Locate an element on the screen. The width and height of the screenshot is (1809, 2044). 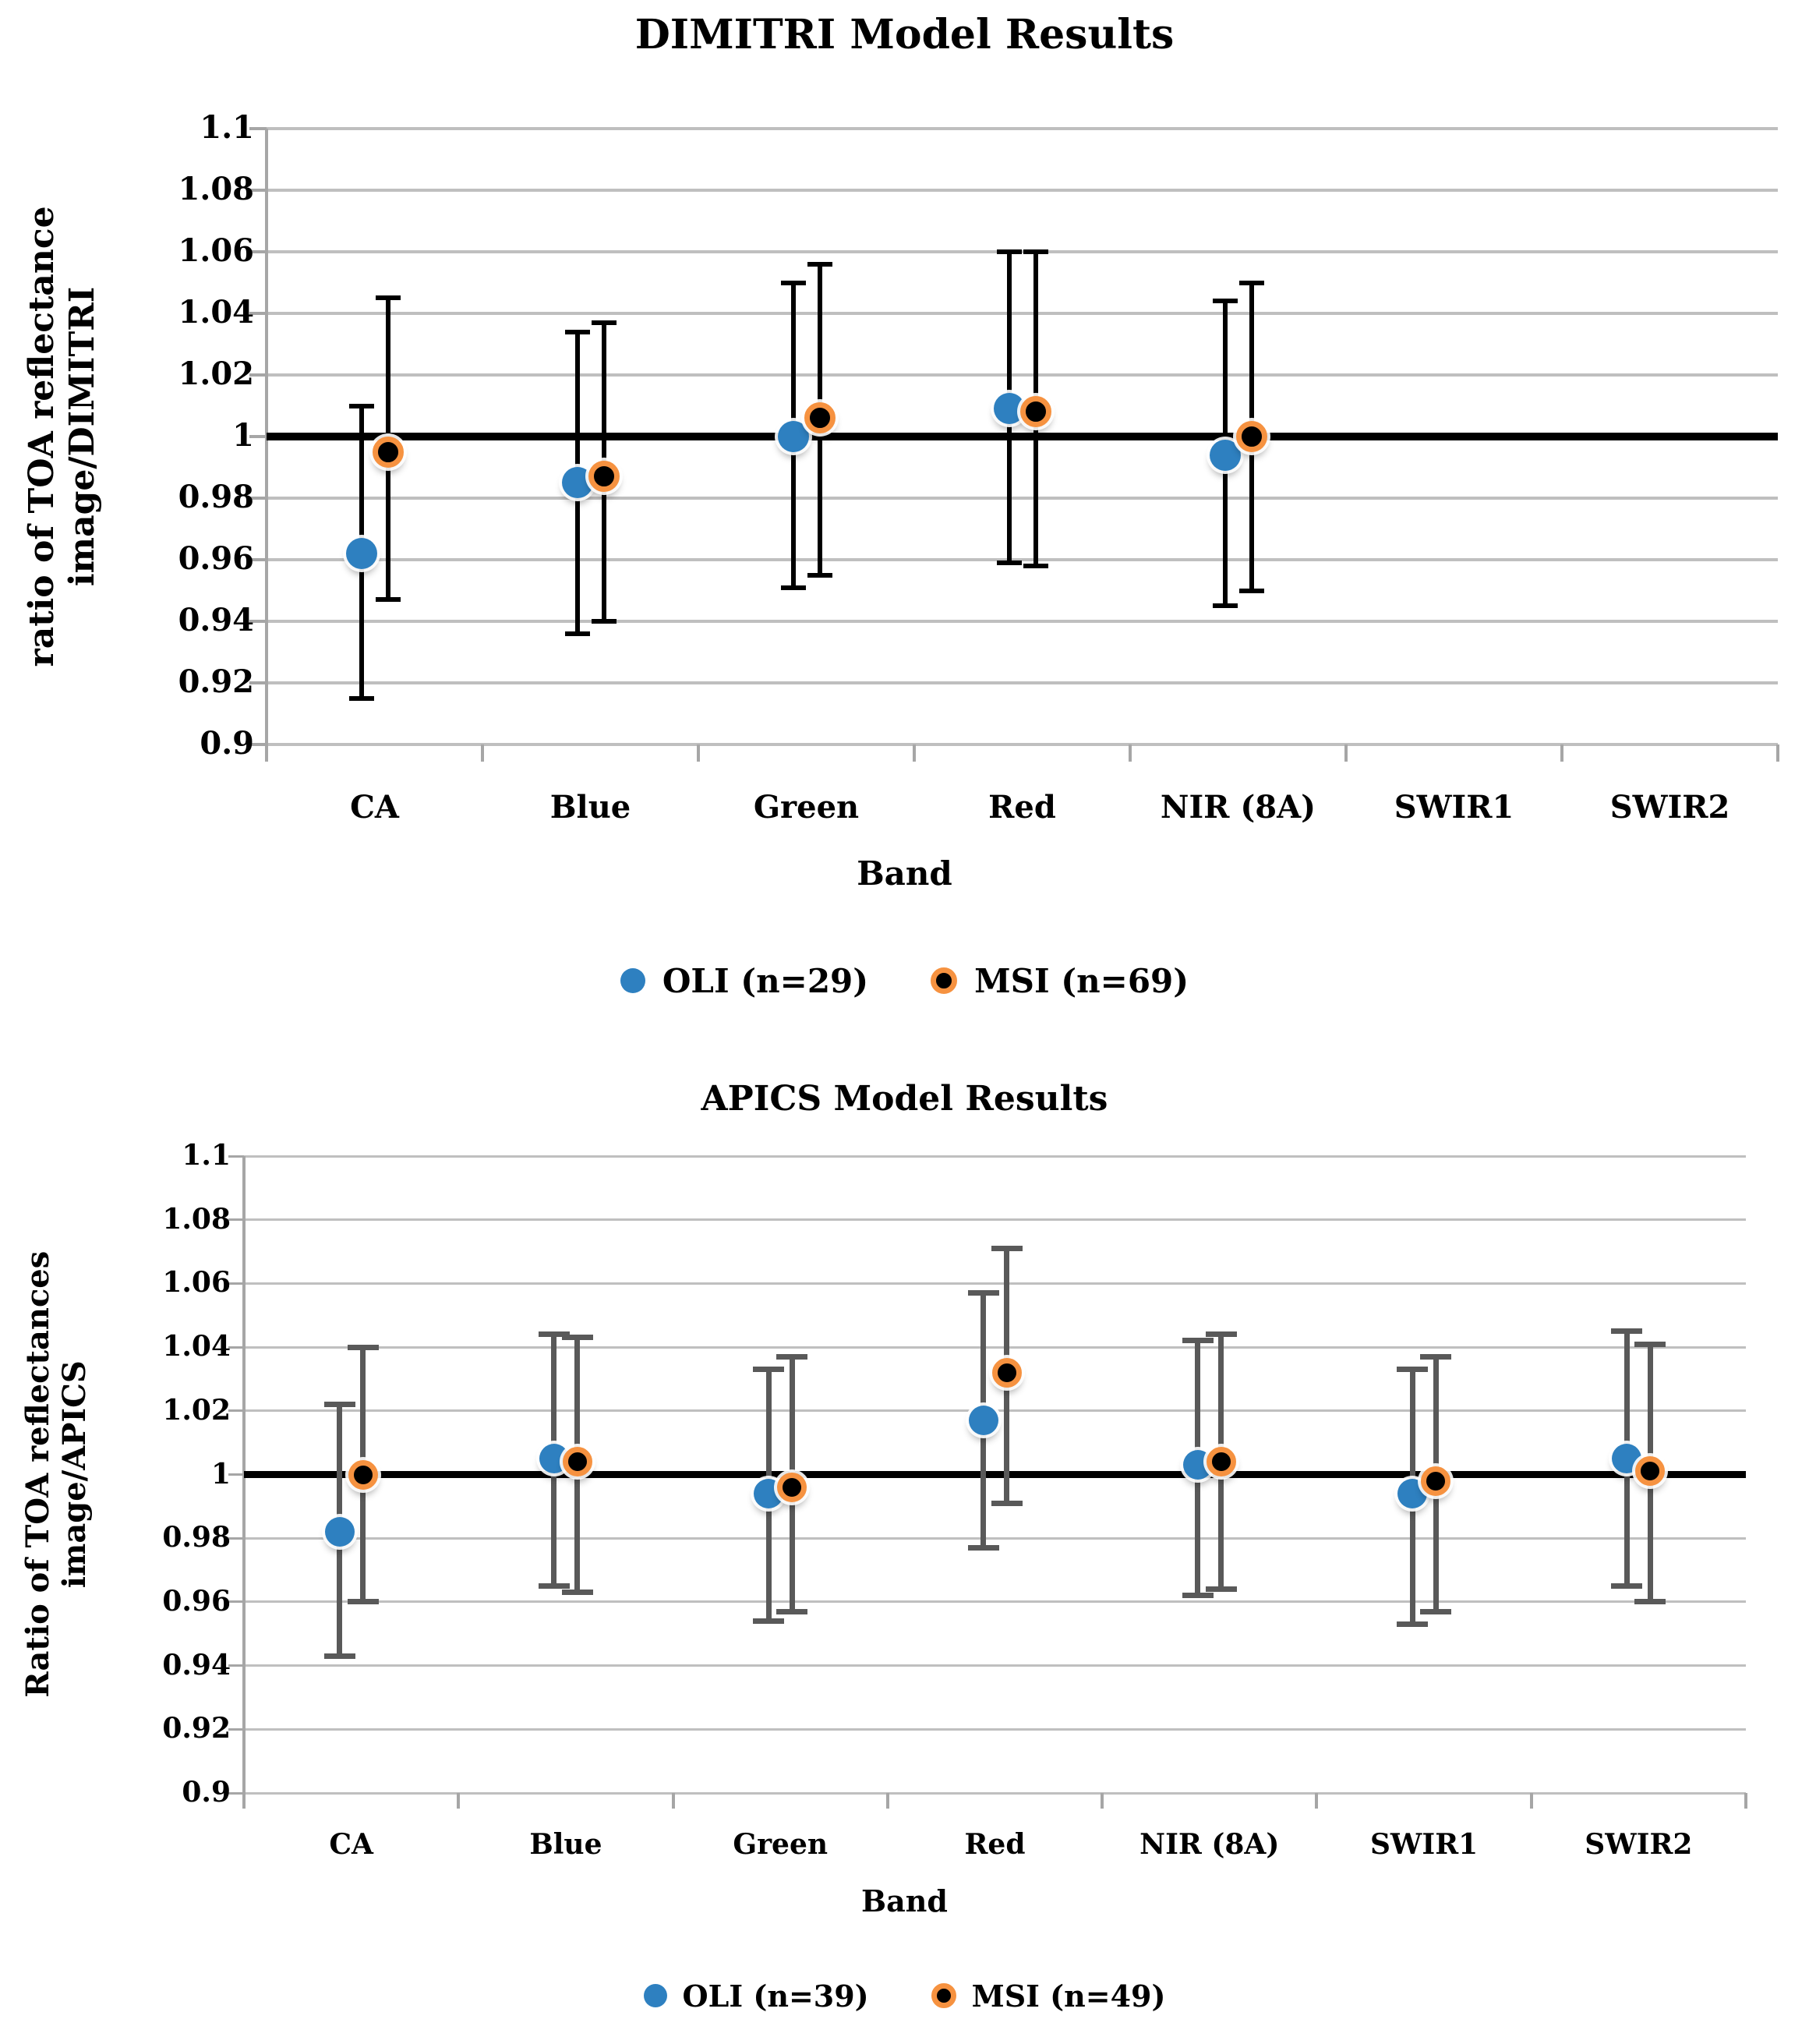
error-bar-msi-Blue is located at coordinates (577, 1465).